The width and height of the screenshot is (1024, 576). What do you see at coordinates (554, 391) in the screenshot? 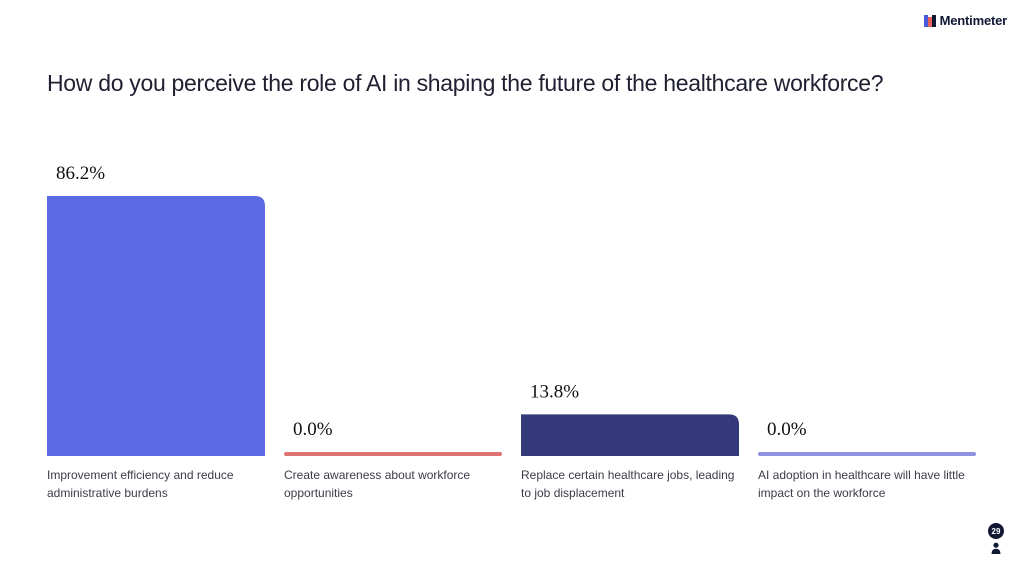
I see `value-label: 13.8%` at bounding box center [554, 391].